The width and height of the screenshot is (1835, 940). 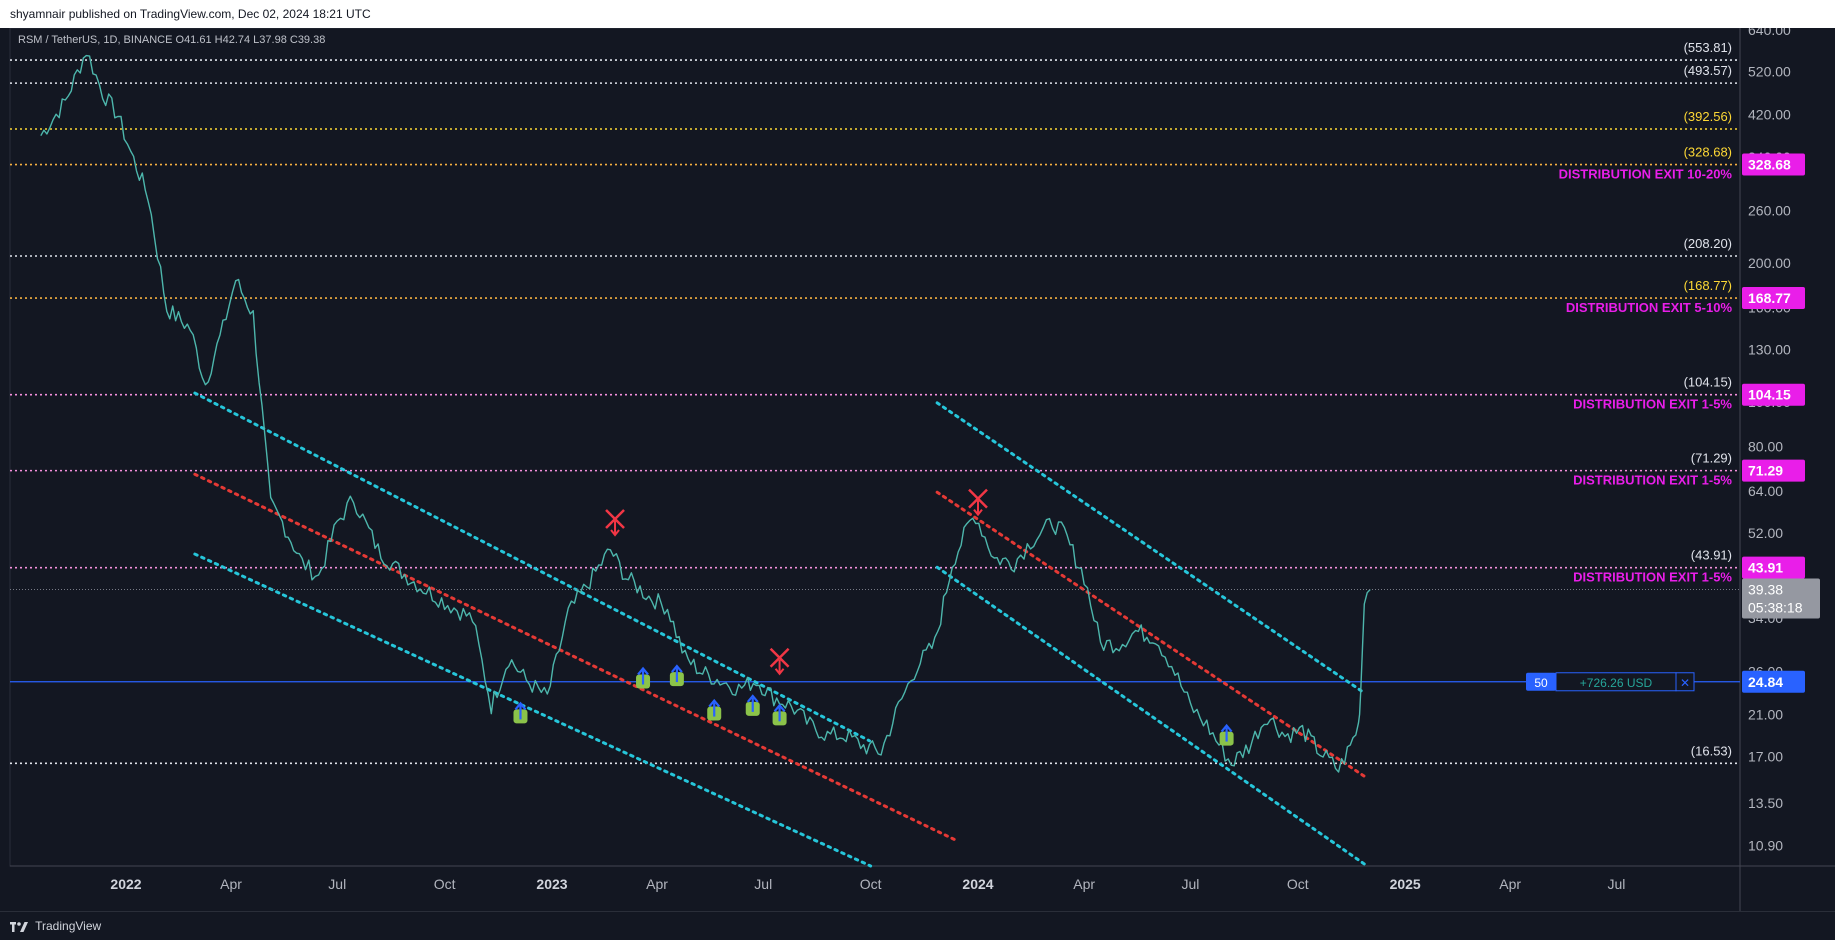 I want to click on price-badge-text: 71.29, so click(x=1765, y=471).